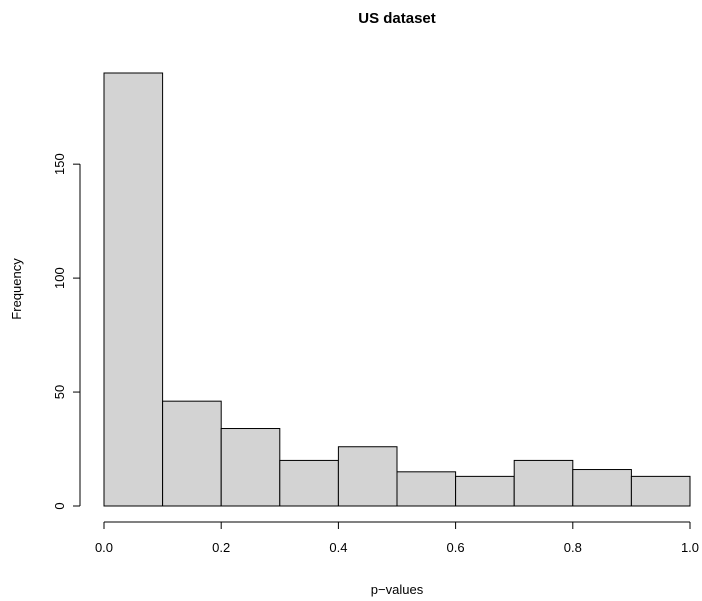 Image resolution: width=702 pixels, height=601 pixels. What do you see at coordinates (66, 331) in the screenshot?
I see `y-axis: 0 50 100 150` at bounding box center [66, 331].